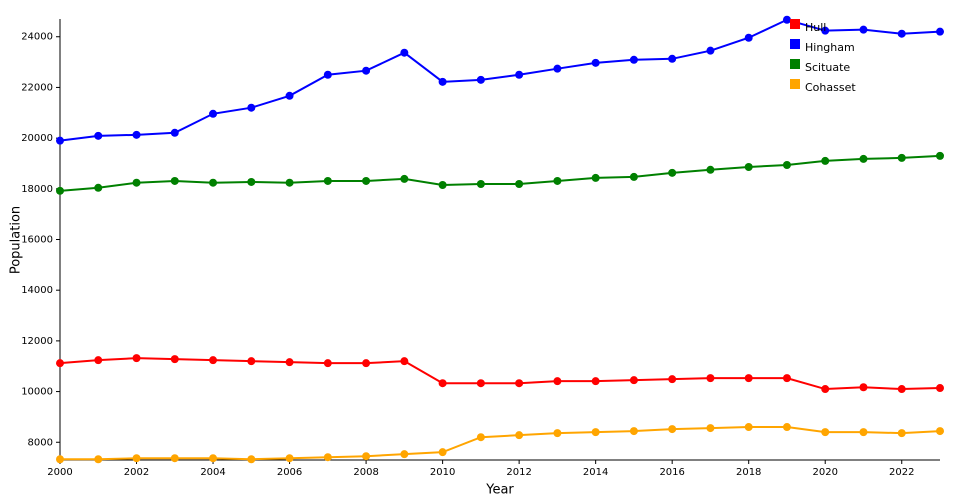  Describe the element at coordinates (37, 87) in the screenshot. I see `y-tick-label: 22000` at that location.